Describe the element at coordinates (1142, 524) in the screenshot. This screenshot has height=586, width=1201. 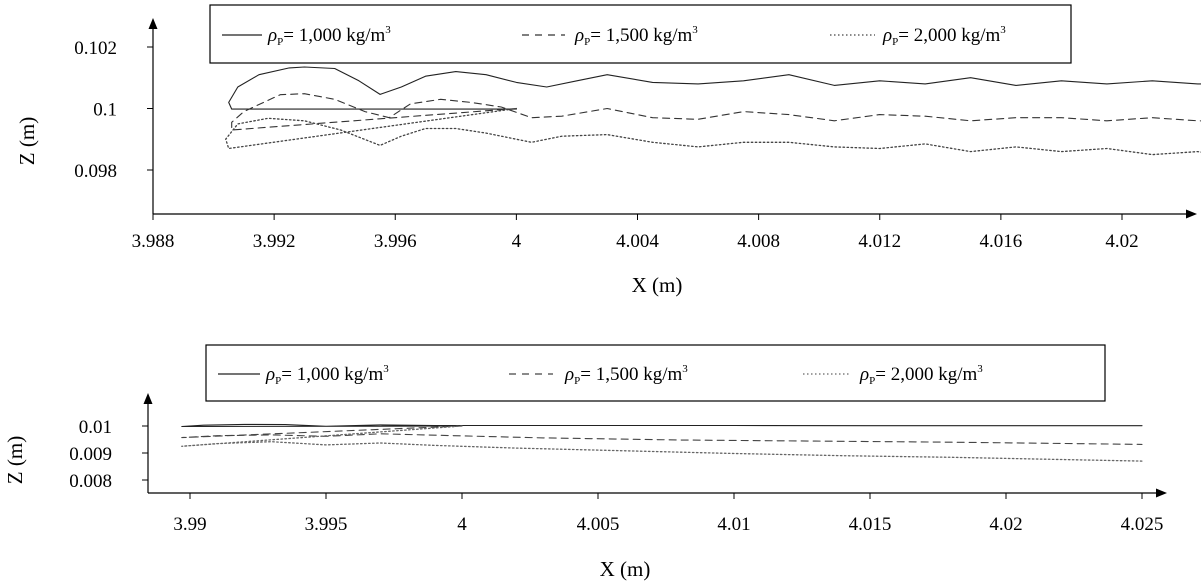
I see `x-tick-label: 4.025` at that location.